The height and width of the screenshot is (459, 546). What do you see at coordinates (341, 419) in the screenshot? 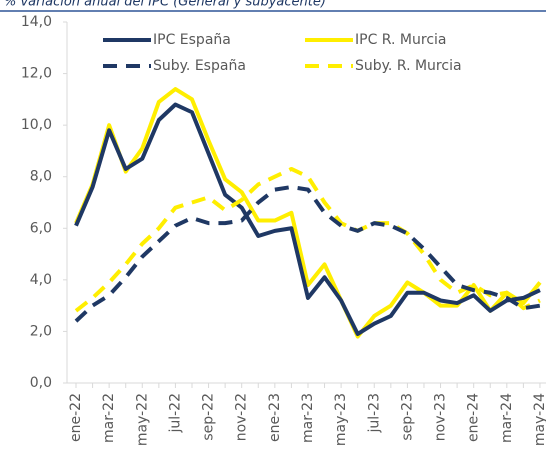
I see `x-tick-label: may-23` at bounding box center [341, 419].